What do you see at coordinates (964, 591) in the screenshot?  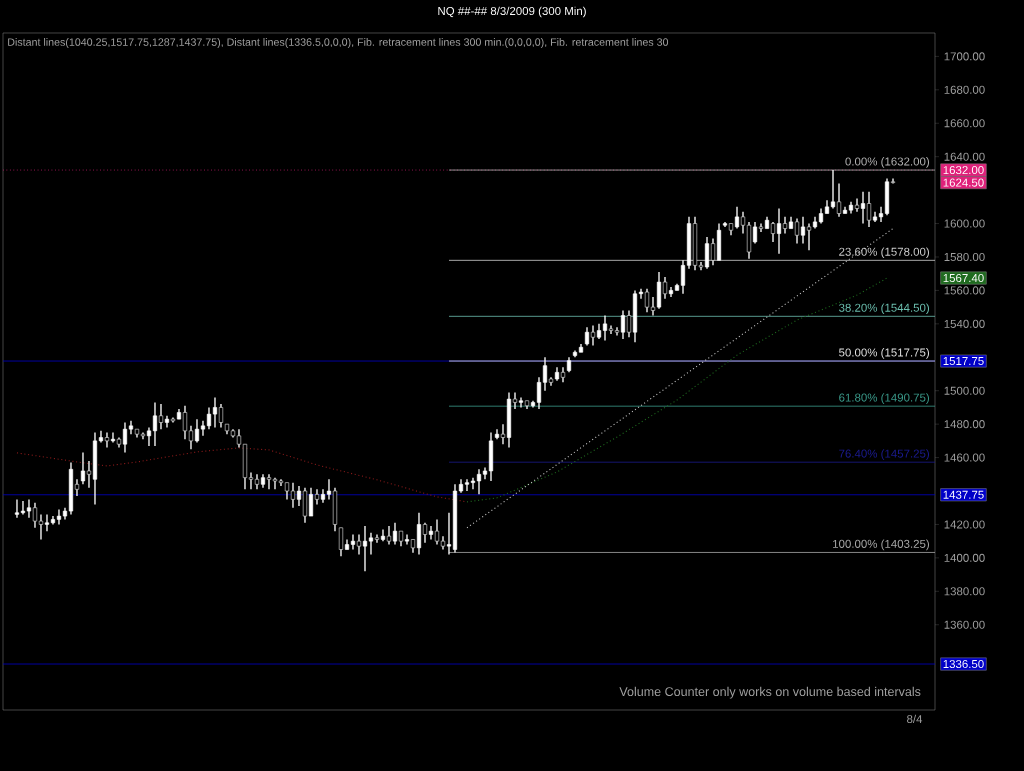 I see `y-tick-label: 1380.00` at bounding box center [964, 591].